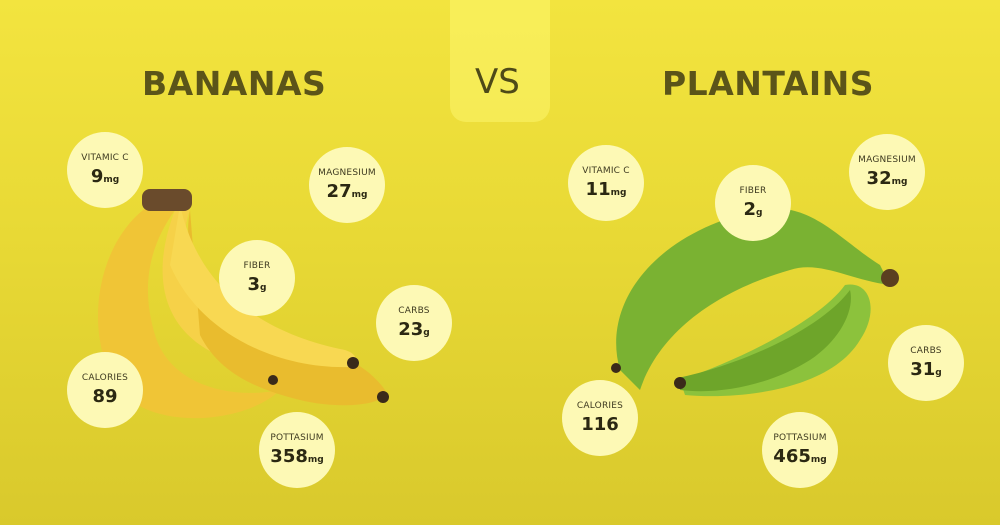 This screenshot has height=525, width=1000. What do you see at coordinates (792, 456) in the screenshot?
I see `stat-value: 465` at bounding box center [792, 456].